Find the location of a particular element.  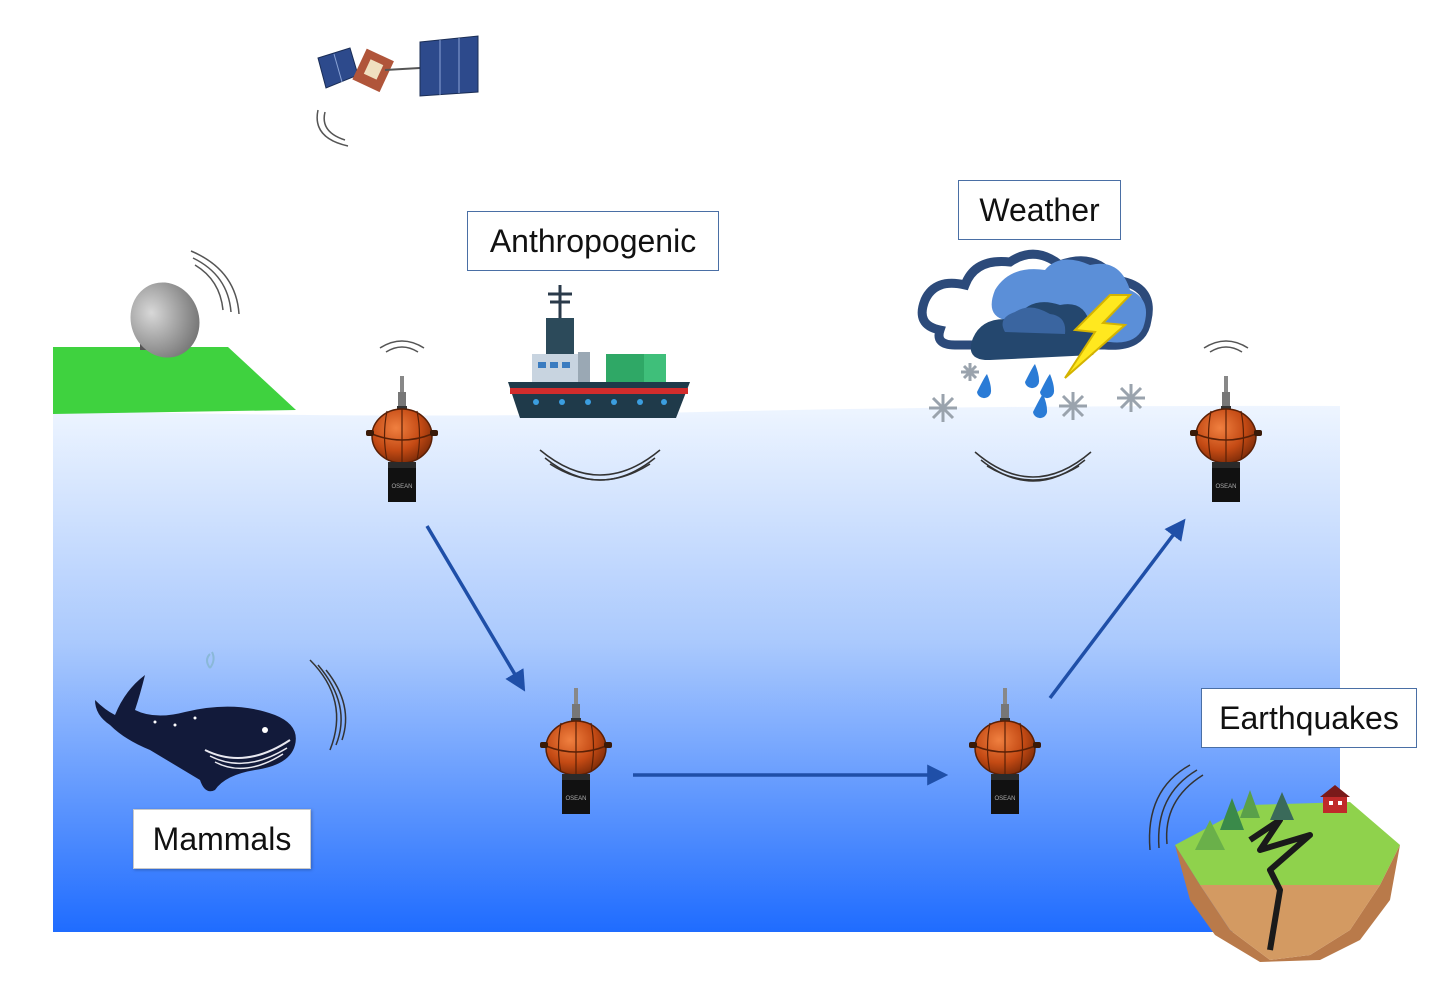

ship-sound-arcs is located at coordinates (600, 465).